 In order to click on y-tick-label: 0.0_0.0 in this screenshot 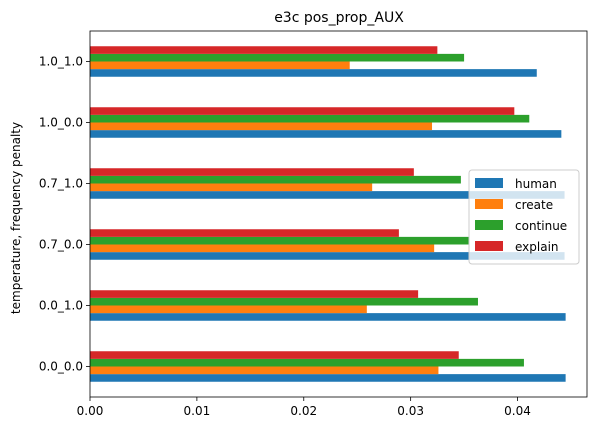, I will do `click(61, 367)`.